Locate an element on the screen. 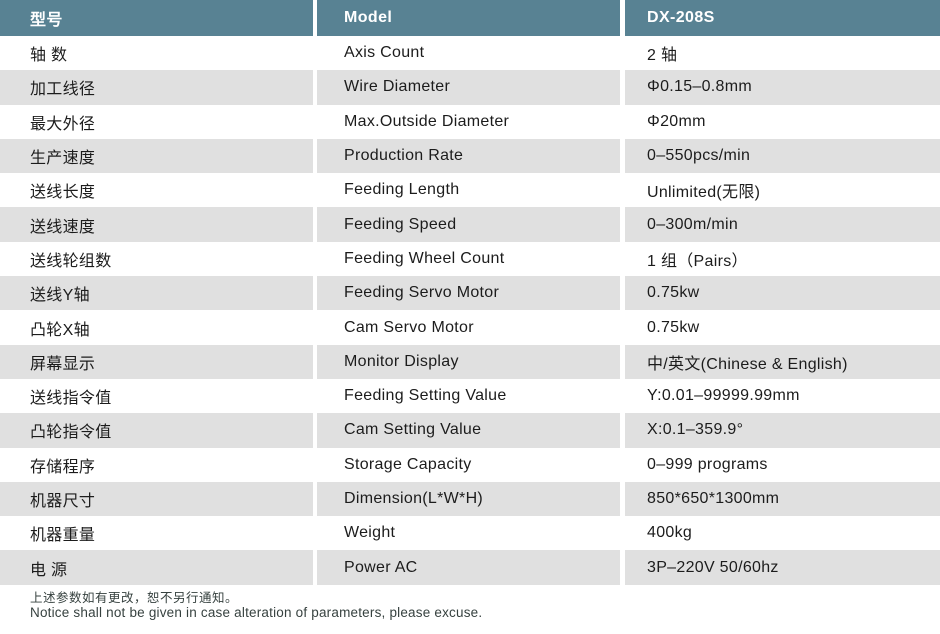 This screenshot has width=940, height=634. table-row: 最大外径 Max.Outside Diameter Φ20mm is located at coordinates (470, 121).